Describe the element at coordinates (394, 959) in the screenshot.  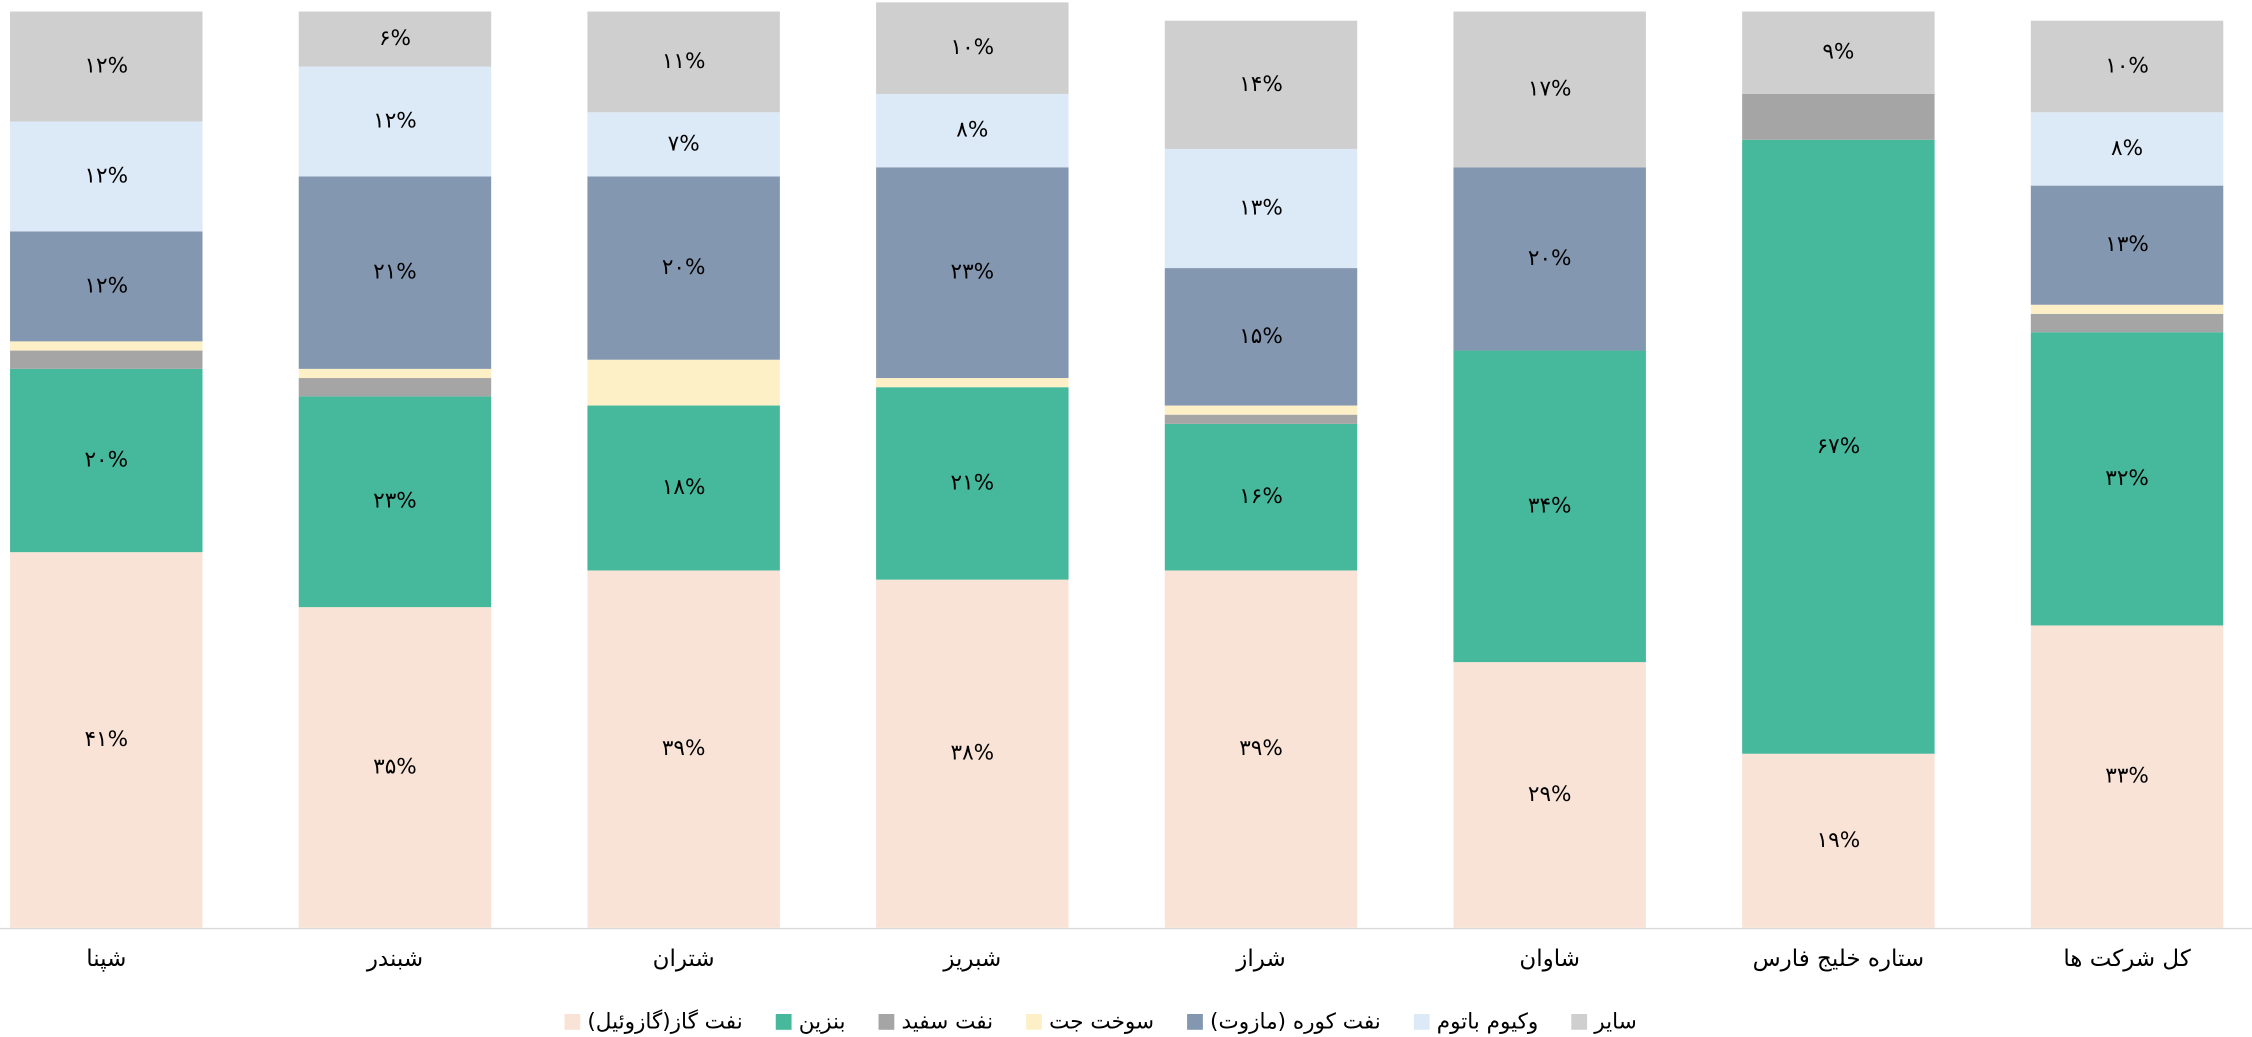
I see `x-tick-label: شبندر` at that location.